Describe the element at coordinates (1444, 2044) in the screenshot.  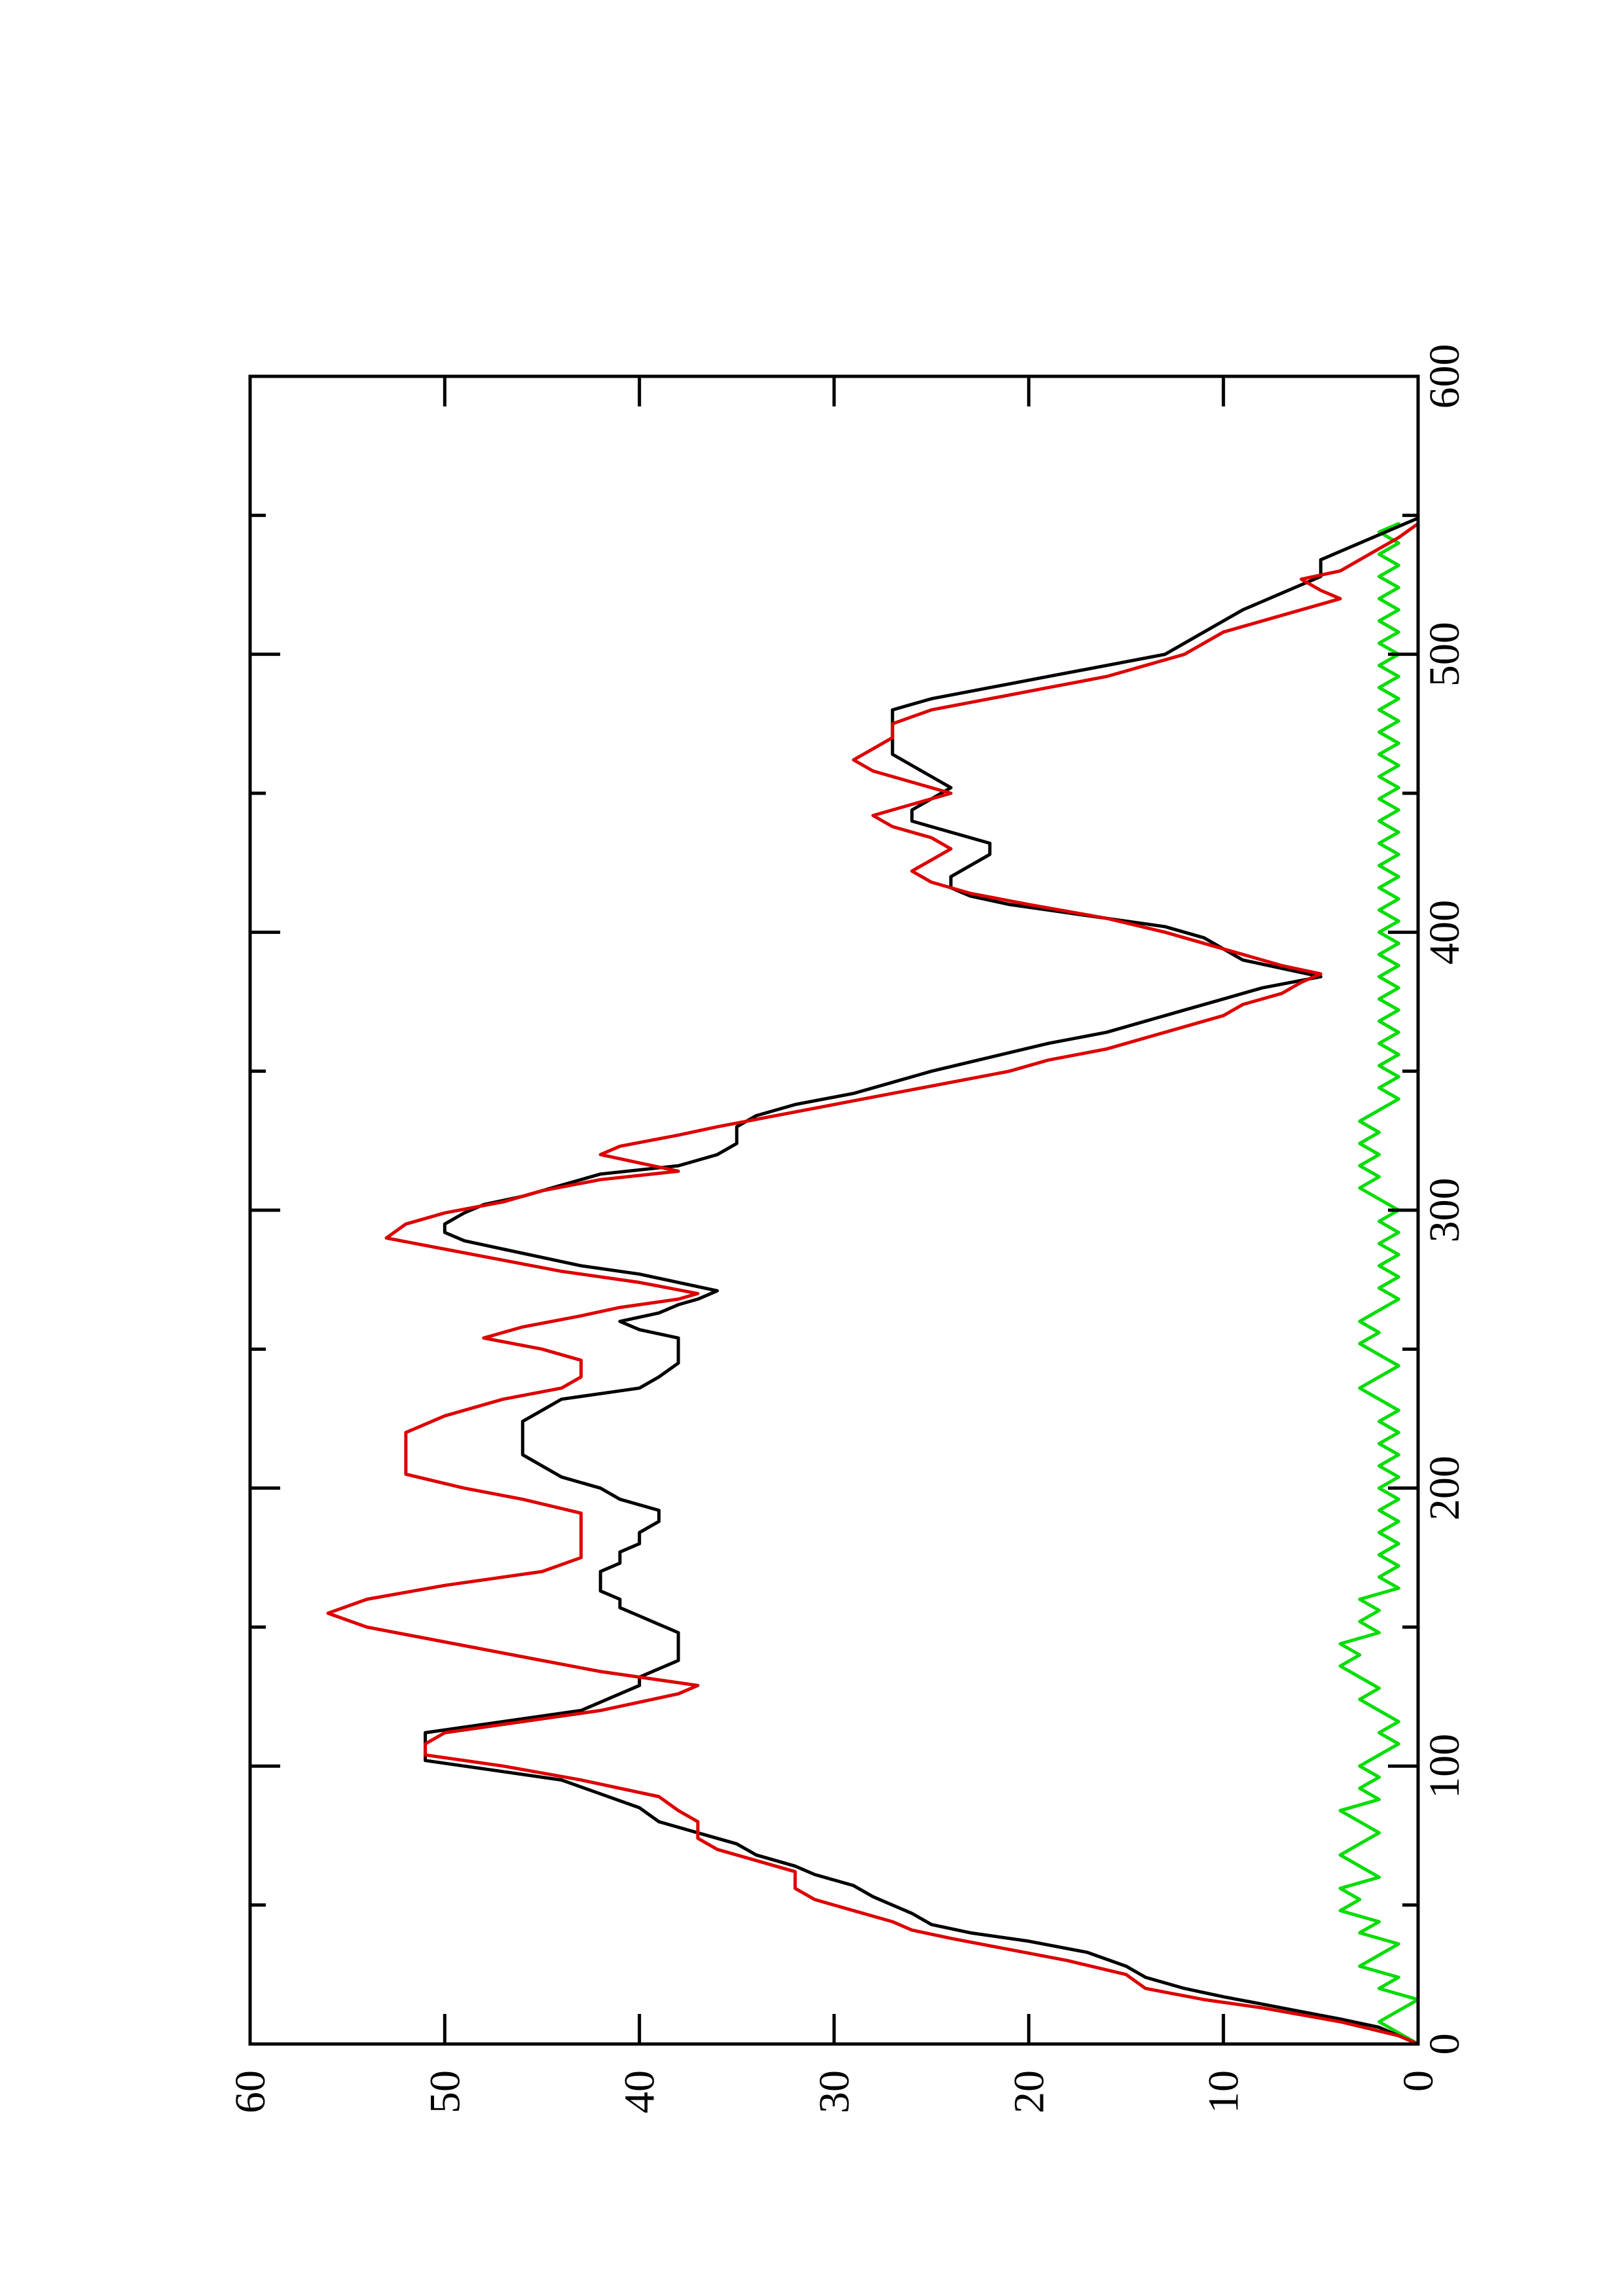
I see `x-tick-label: 0` at that location.